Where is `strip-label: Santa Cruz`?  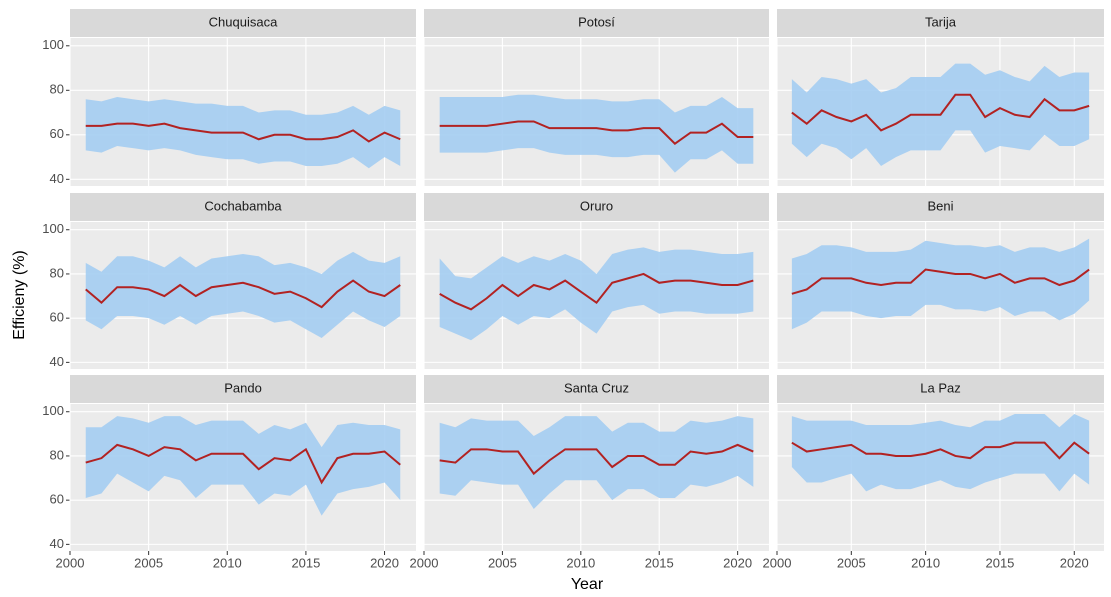
strip-label: Santa Cruz is located at coordinates (596, 387).